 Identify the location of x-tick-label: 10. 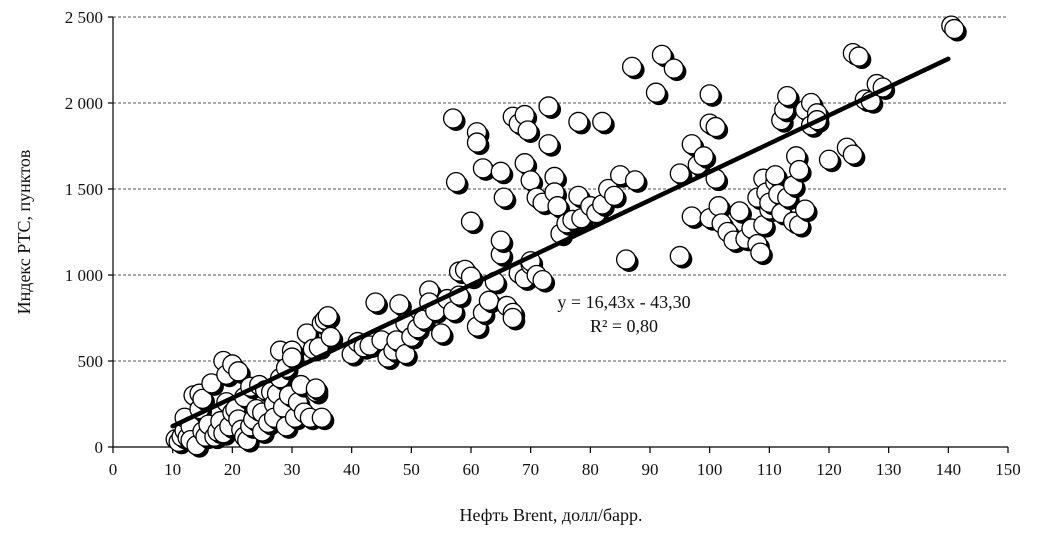
(172, 469).